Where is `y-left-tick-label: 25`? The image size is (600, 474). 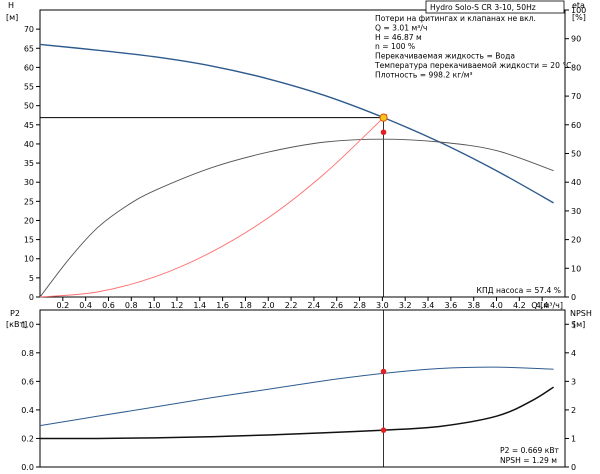 y-left-tick-label: 25 is located at coordinates (29, 201).